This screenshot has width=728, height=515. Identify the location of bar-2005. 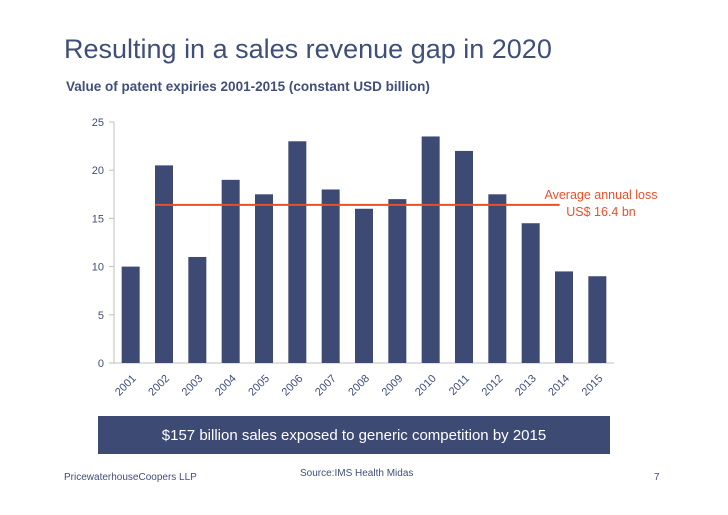
(264, 278).